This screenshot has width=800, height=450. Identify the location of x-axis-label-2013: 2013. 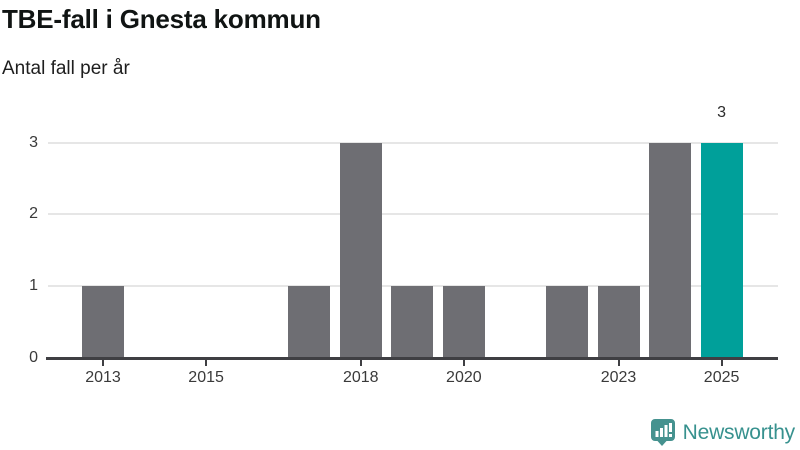
(103, 377).